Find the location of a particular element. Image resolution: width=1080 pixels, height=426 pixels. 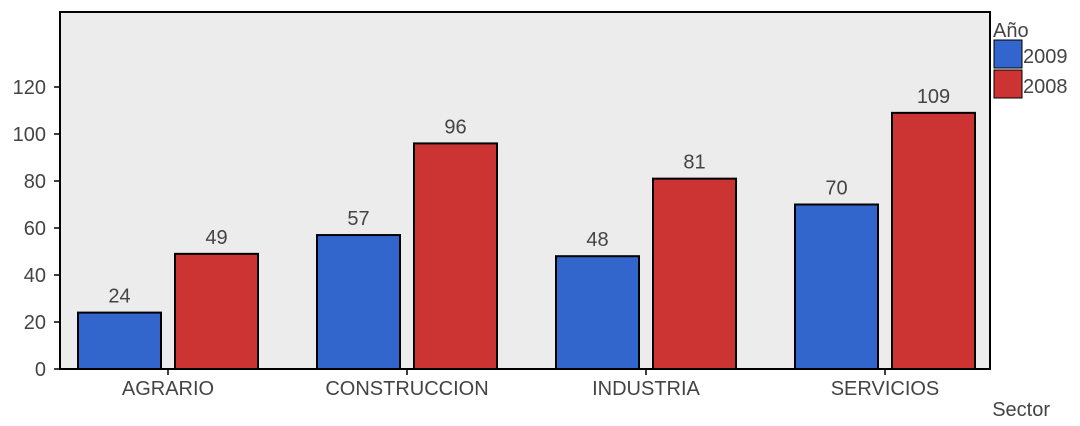

x-tick-label: CONSTRUCCION is located at coordinates (406, 389).